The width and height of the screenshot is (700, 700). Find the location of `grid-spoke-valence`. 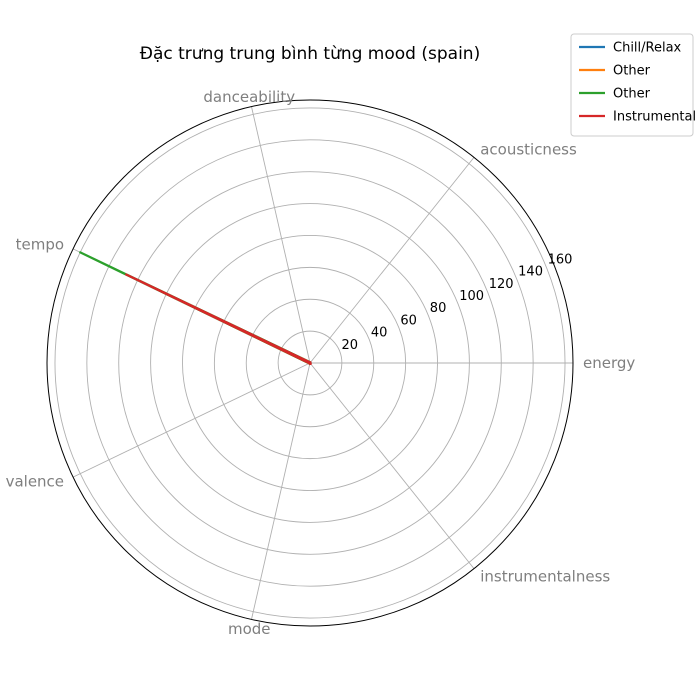

grid-spoke-valence is located at coordinates (191, 420).